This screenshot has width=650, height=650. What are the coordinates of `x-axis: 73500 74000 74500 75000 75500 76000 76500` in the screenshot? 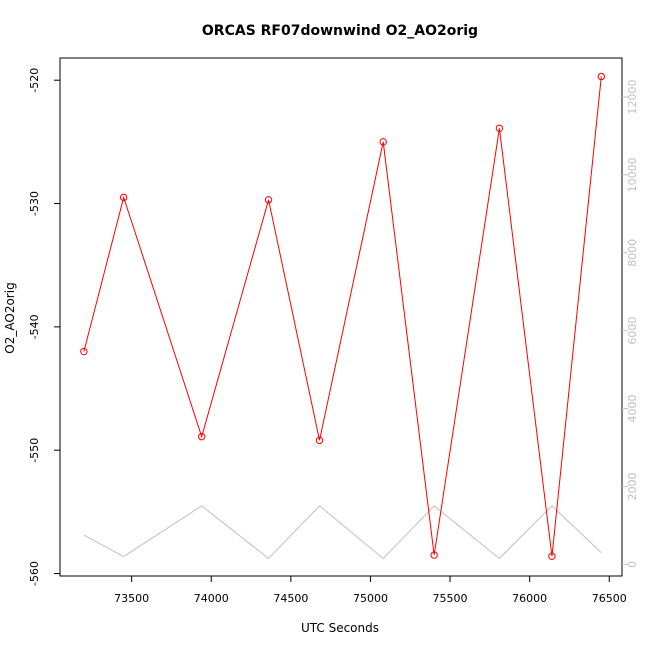 It's located at (370, 590).